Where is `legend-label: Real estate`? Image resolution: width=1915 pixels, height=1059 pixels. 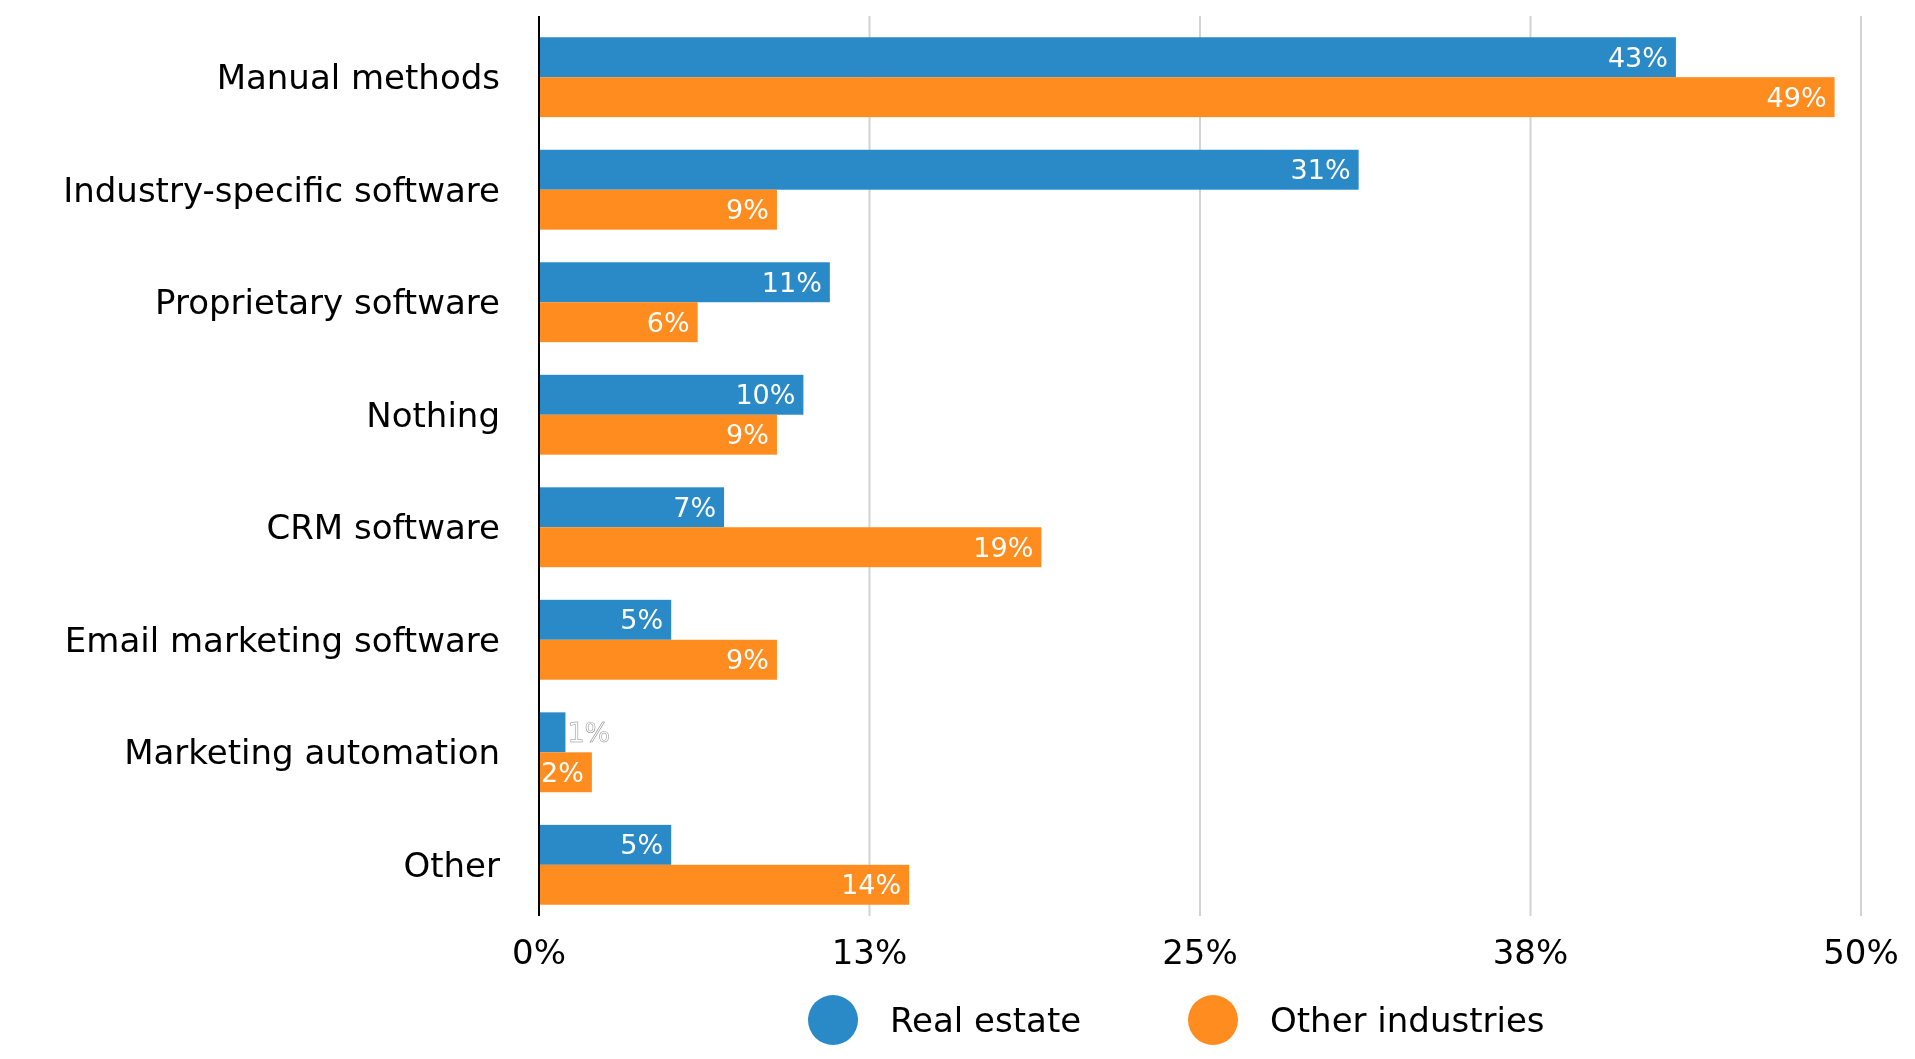 legend-label: Real estate is located at coordinates (986, 1019).